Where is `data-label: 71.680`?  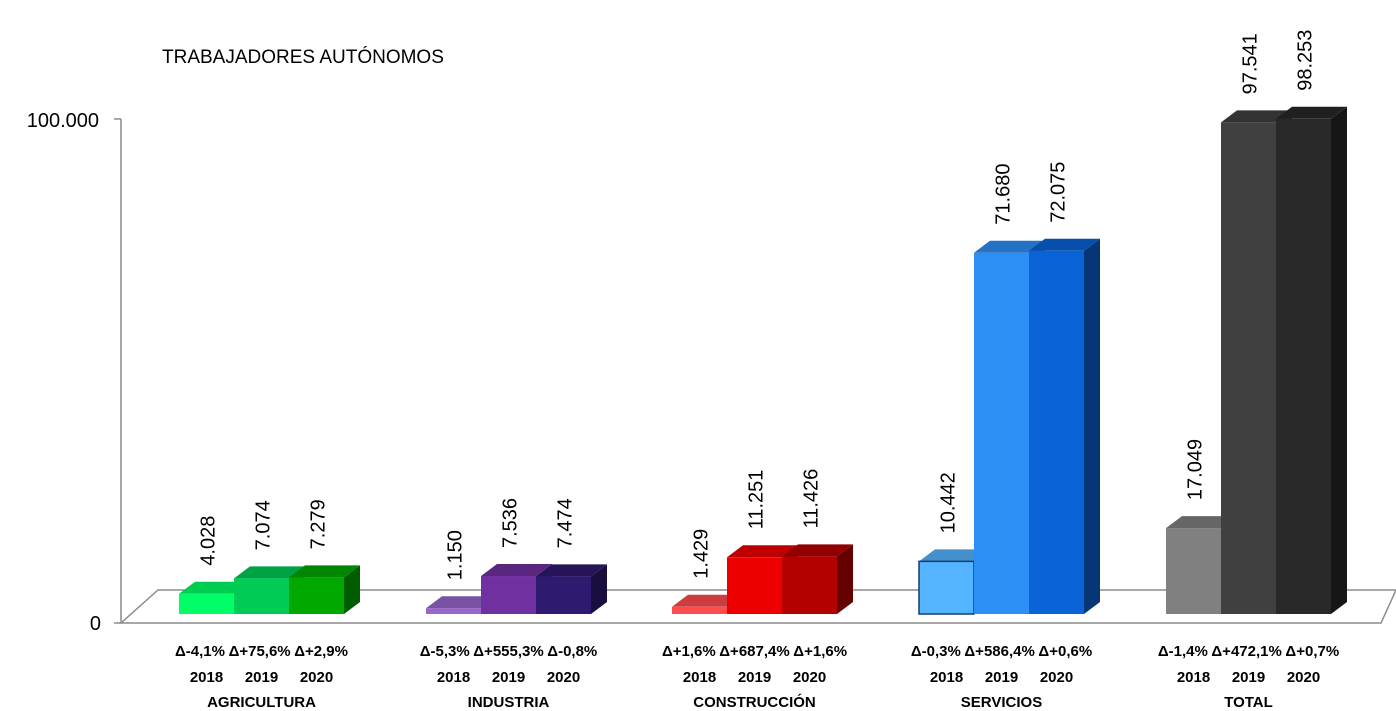 data-label: 71.680 is located at coordinates (1004, 194).